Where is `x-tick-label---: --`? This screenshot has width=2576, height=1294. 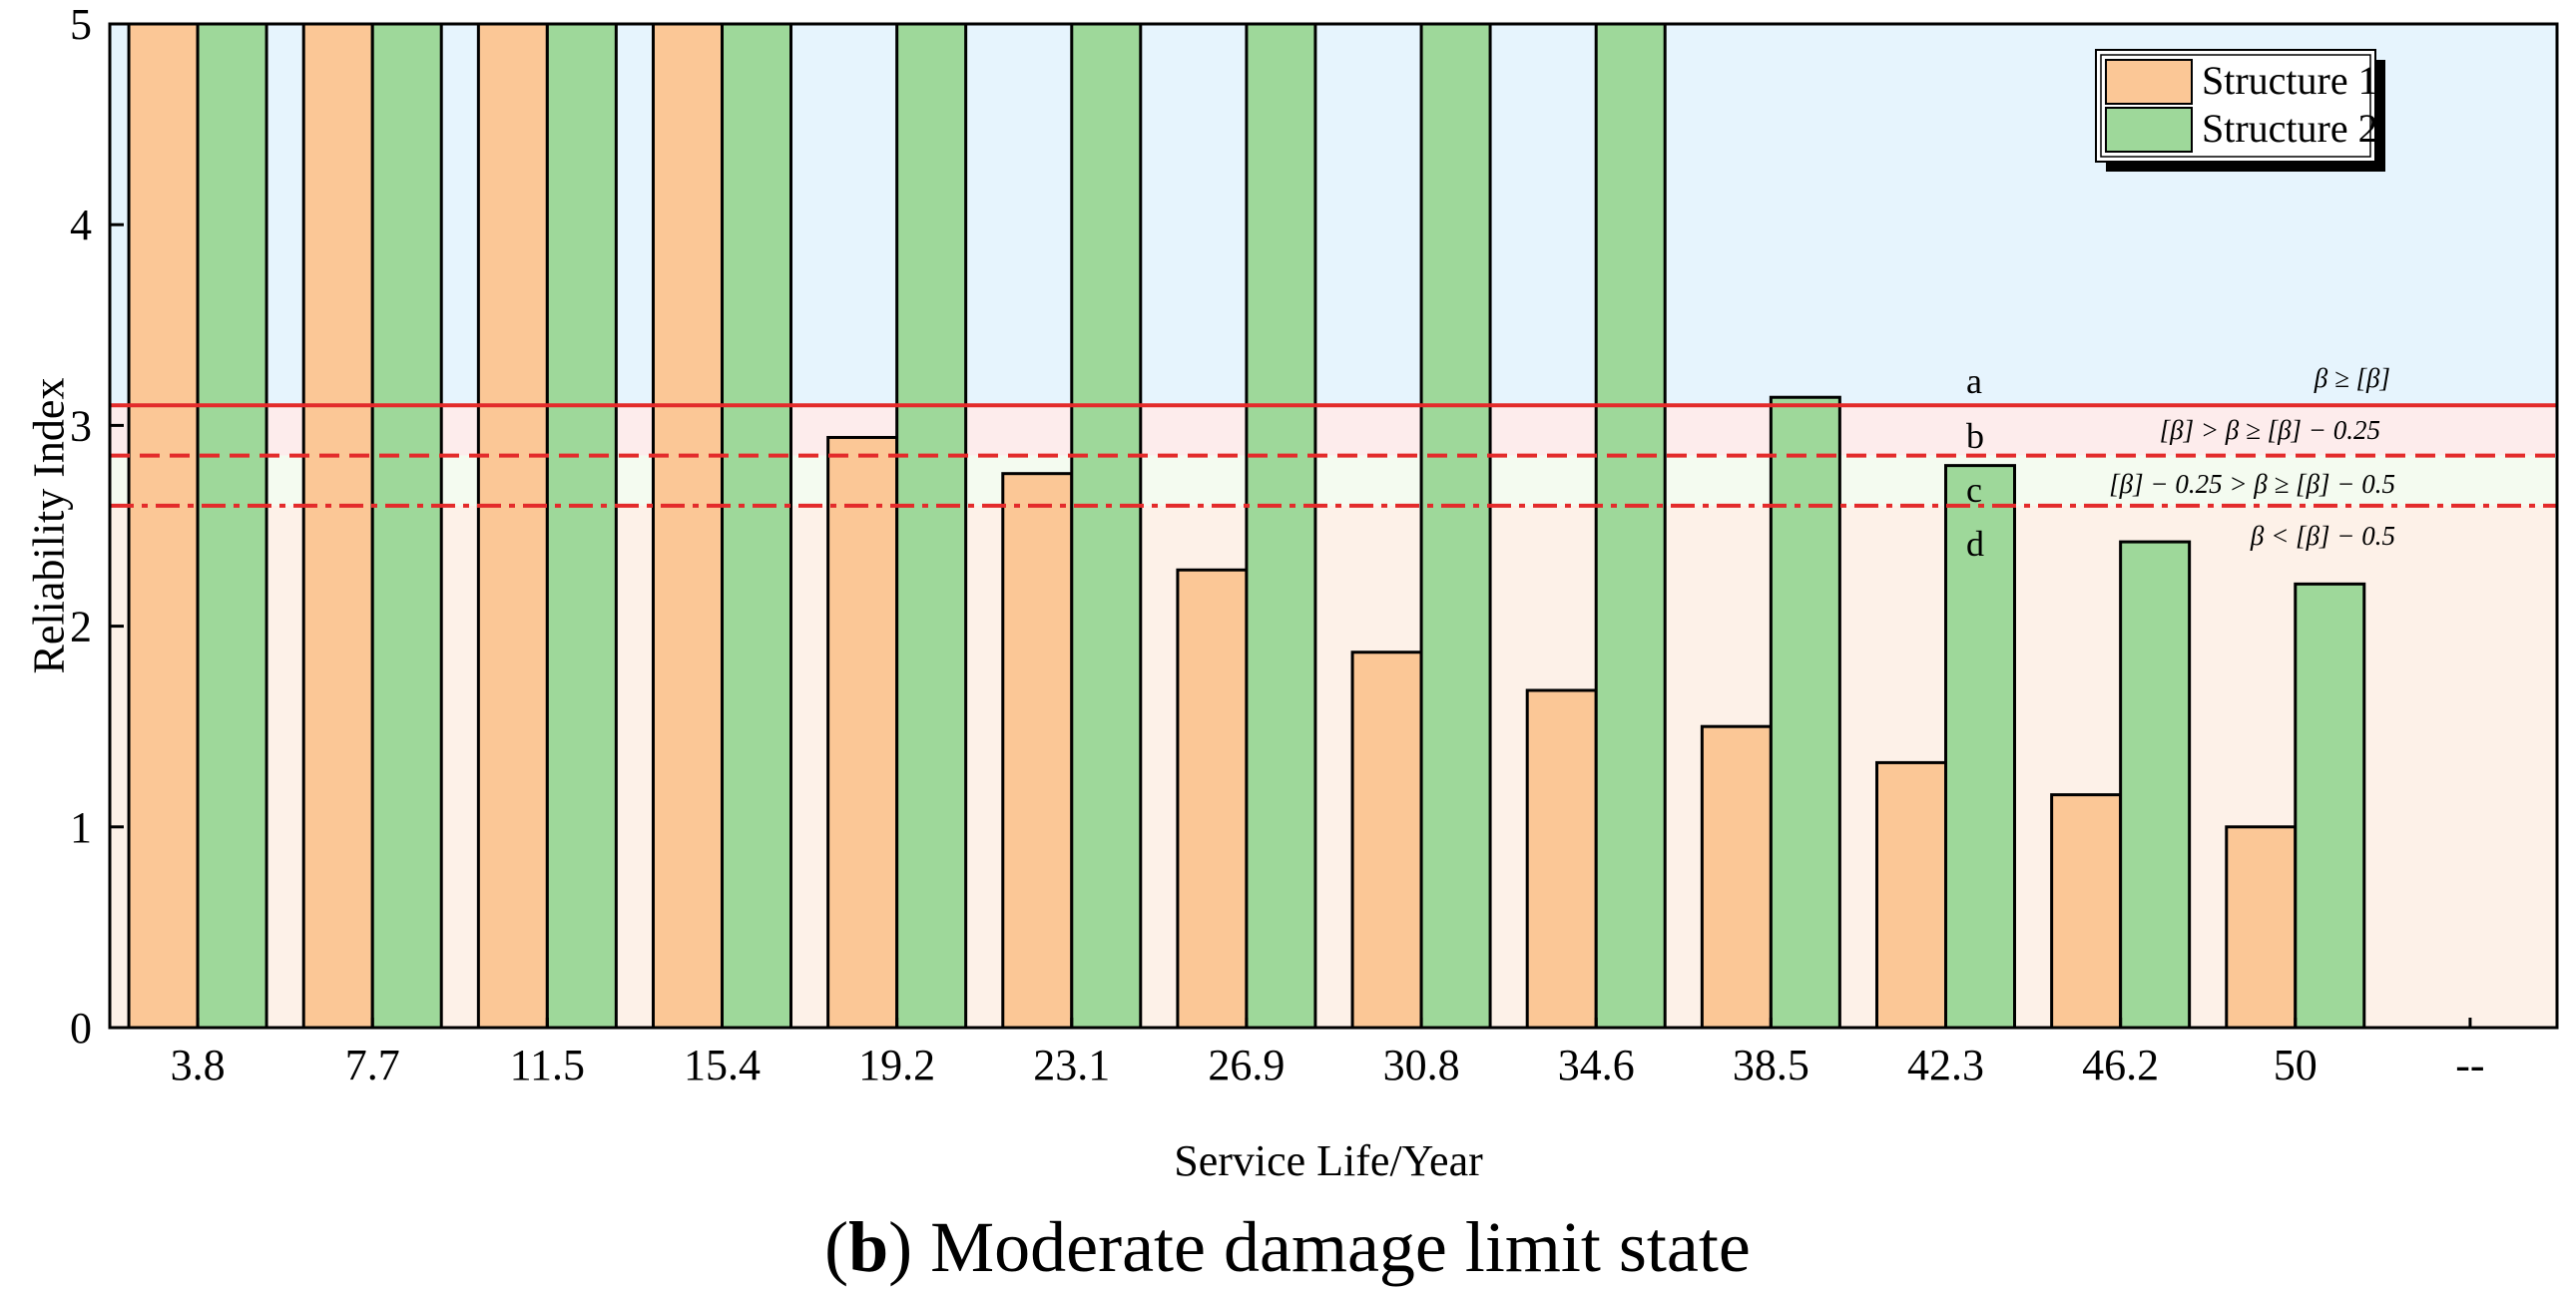 x-tick-label---: -- is located at coordinates (2470, 1065).